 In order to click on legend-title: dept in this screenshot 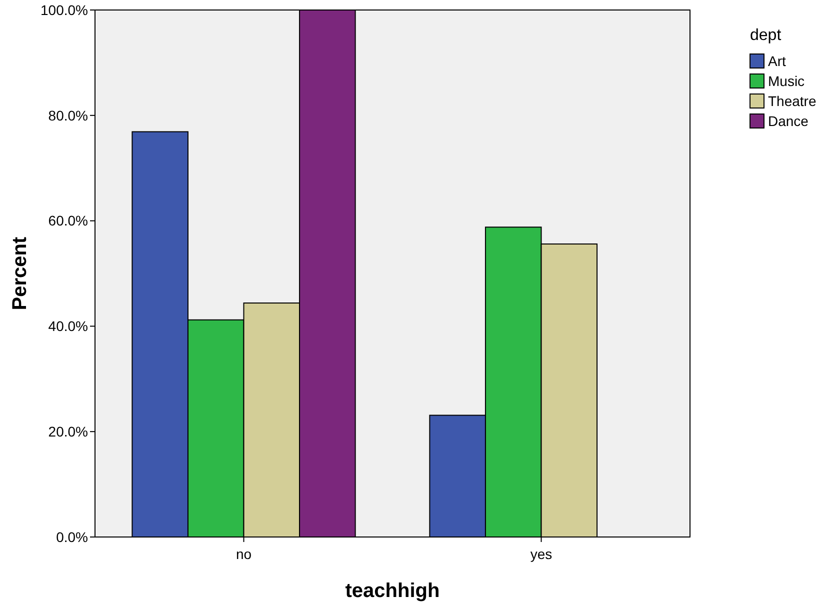, I will do `click(766, 35)`.